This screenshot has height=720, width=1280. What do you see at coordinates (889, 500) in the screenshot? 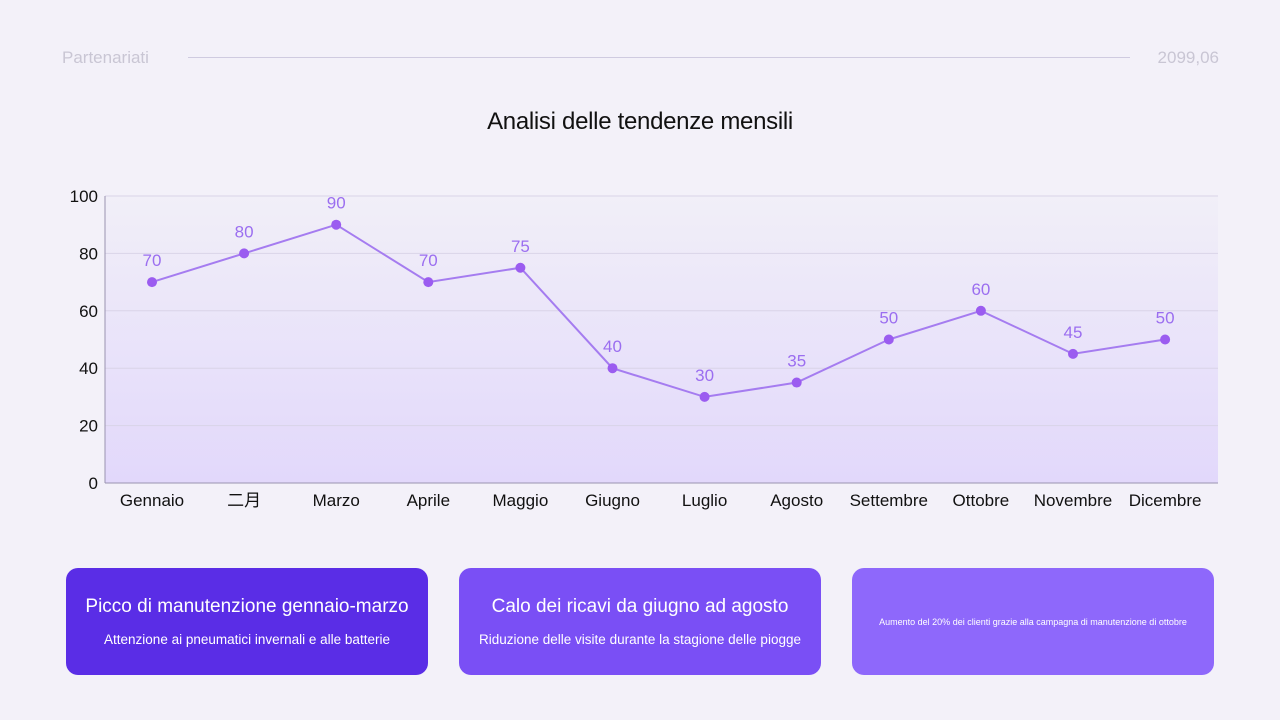
I see `x-tick-label: Settembre` at bounding box center [889, 500].